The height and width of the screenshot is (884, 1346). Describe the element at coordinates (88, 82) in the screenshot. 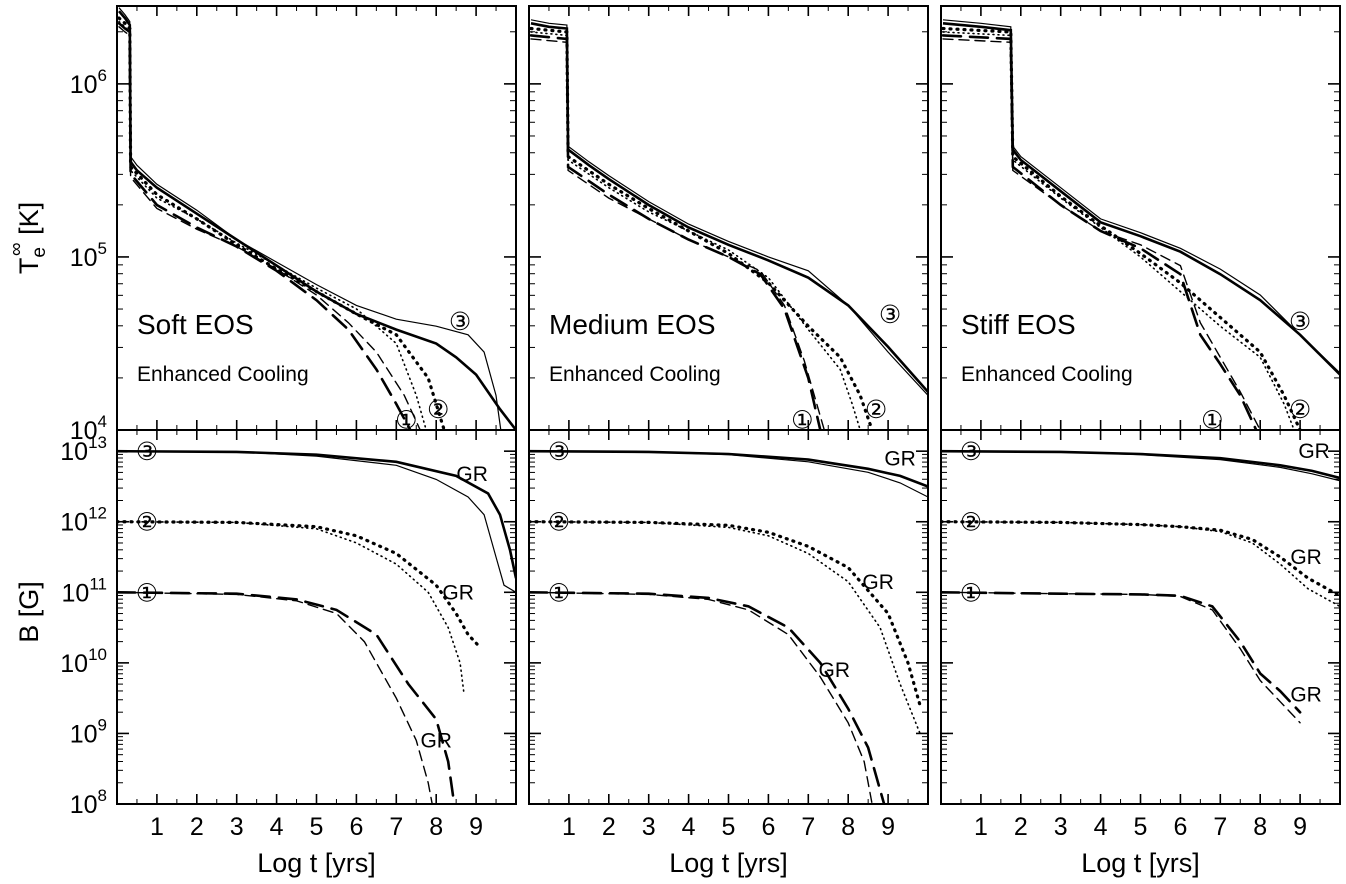

I see `y-tick-label-temperature: 10⁶` at that location.